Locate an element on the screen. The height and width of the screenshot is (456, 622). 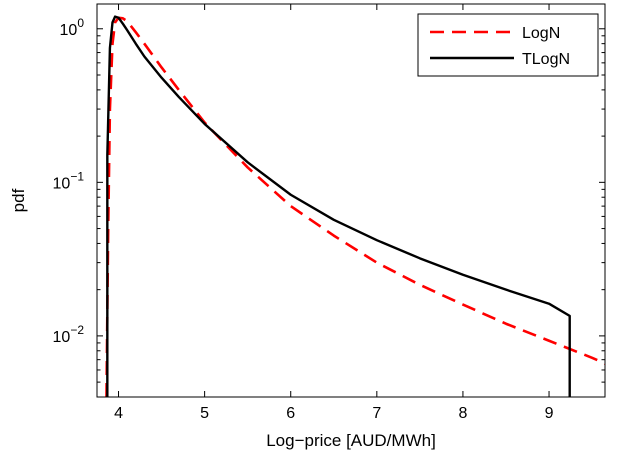
x-axis-label: Log−price [AUD/MWh] is located at coordinates (351, 440).